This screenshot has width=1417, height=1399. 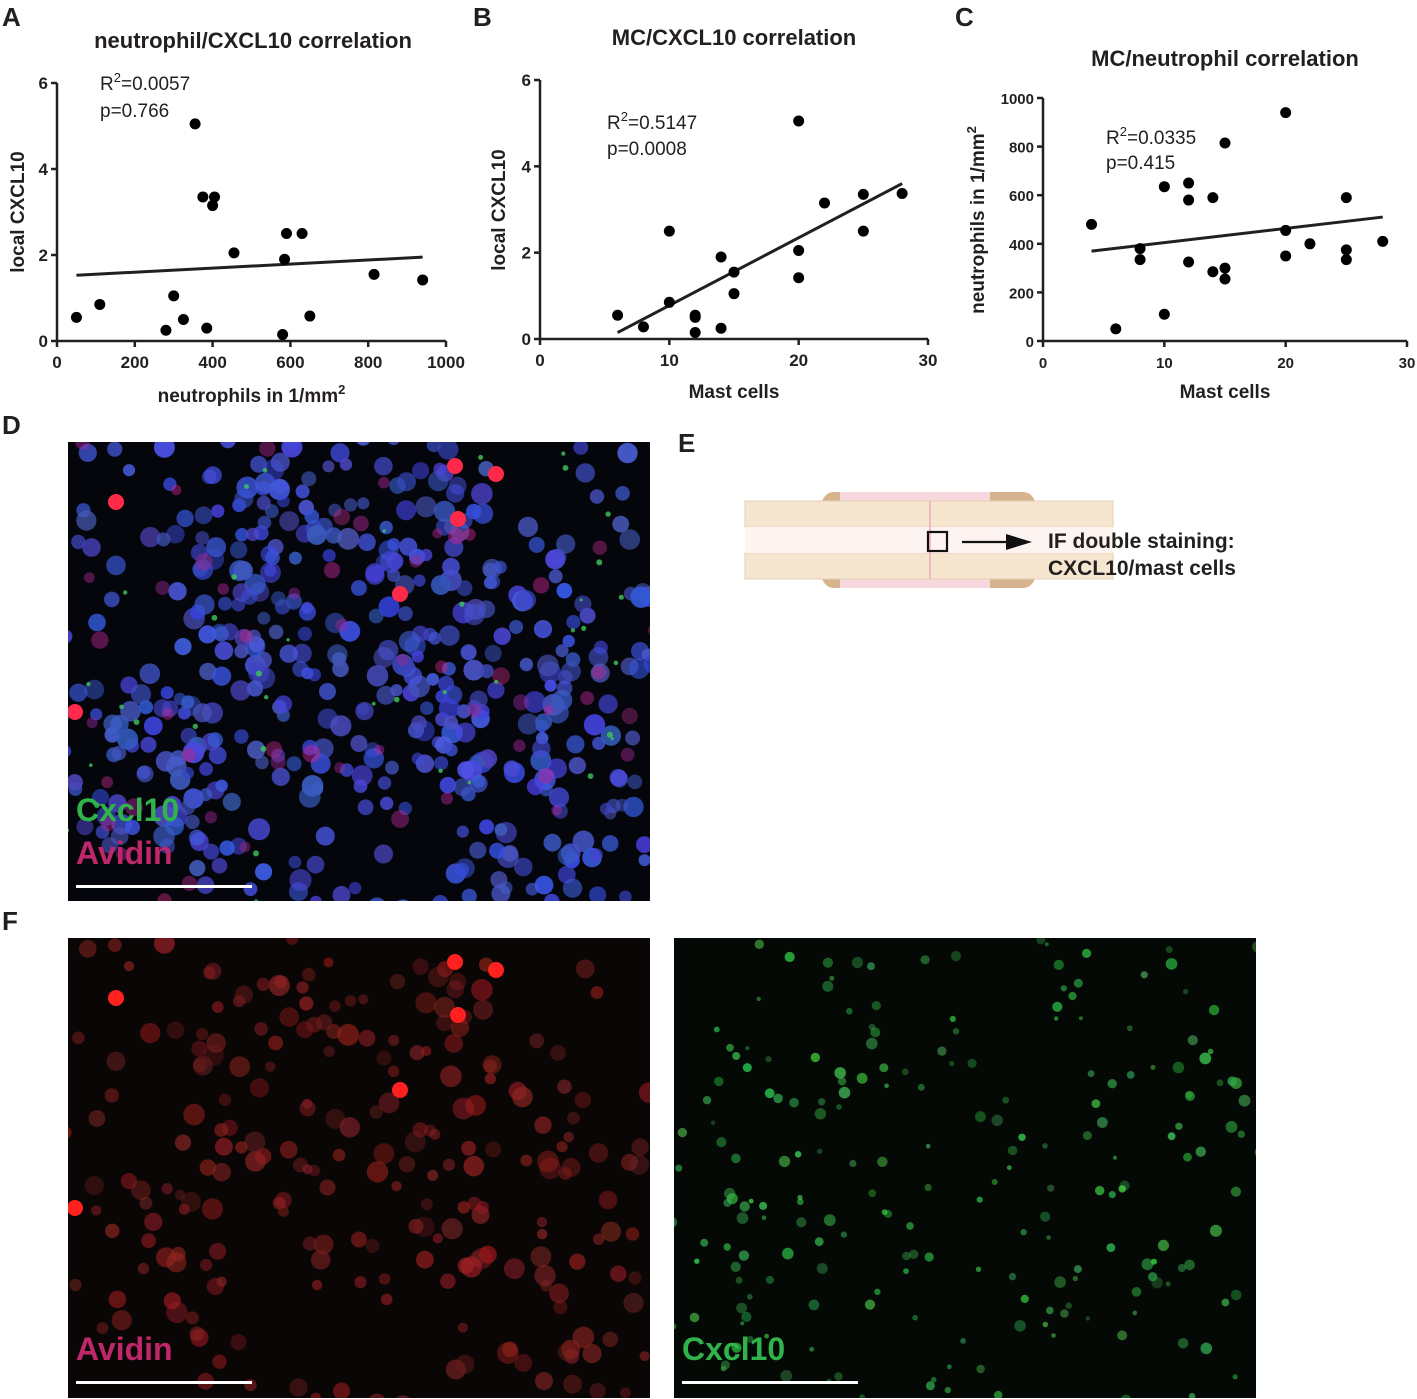 What do you see at coordinates (18, 211) in the screenshot?
I see `y-axis-label: local CXCL10` at bounding box center [18, 211].